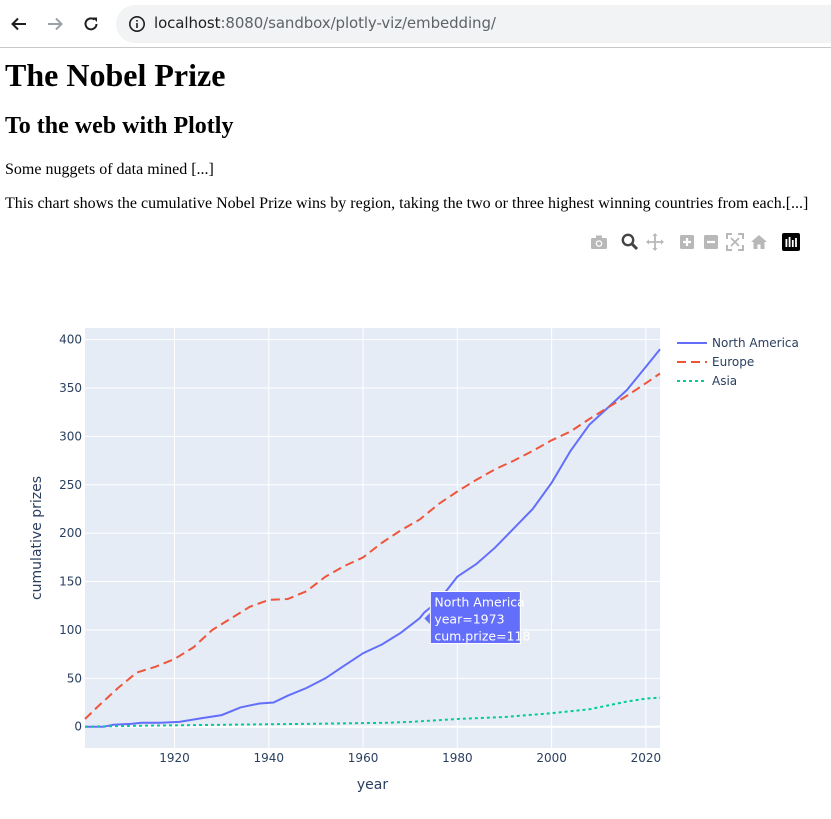 This screenshot has width=831, height=819. What do you see at coordinates (479, 602) in the screenshot?
I see `tooltip-text: North America` at bounding box center [479, 602].